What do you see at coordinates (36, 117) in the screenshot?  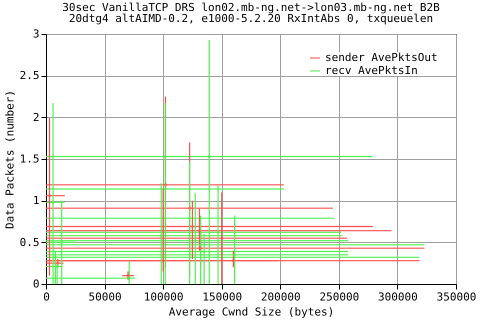 I see `y-tick-label: 2` at bounding box center [36, 117].